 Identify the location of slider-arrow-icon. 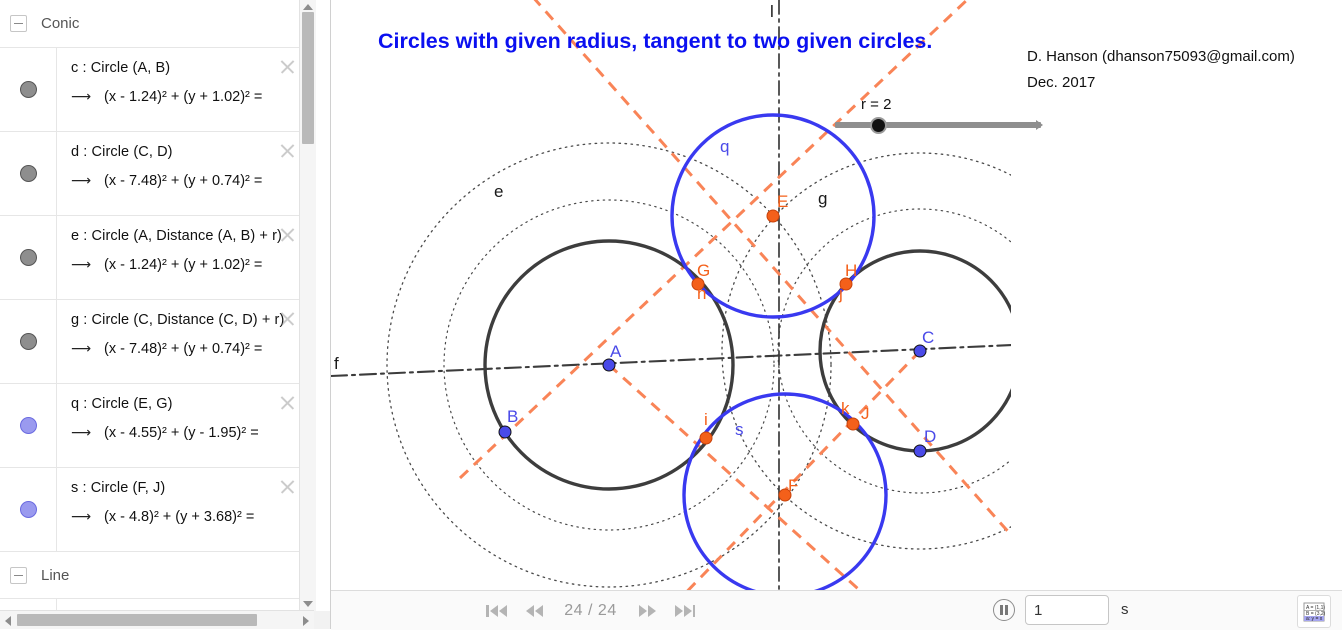
(1039, 125).